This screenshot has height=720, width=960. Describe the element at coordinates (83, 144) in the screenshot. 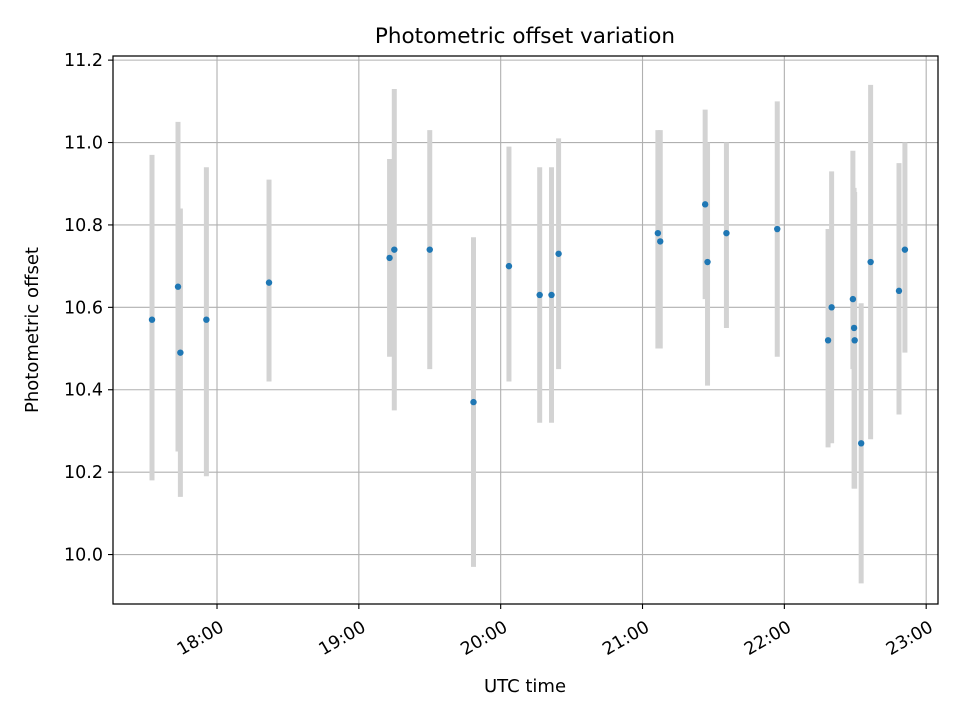

I see `y-tick-label: 11.0` at that location.